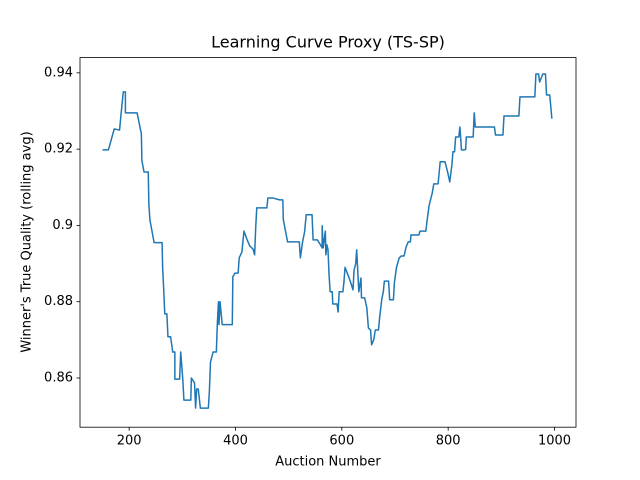  Describe the element at coordinates (341, 441) in the screenshot. I see `x-tick-label: 600` at that location.